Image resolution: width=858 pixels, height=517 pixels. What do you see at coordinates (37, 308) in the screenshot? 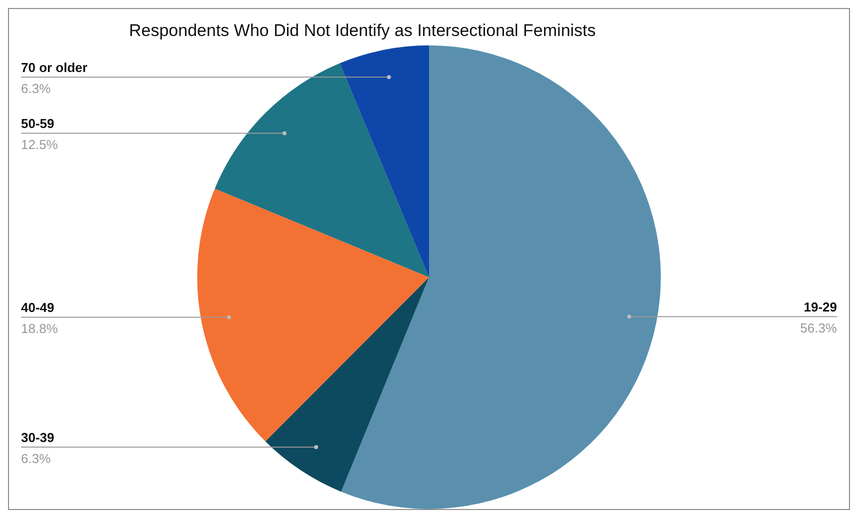
I see `slice-label: 40-49` at bounding box center [37, 308].